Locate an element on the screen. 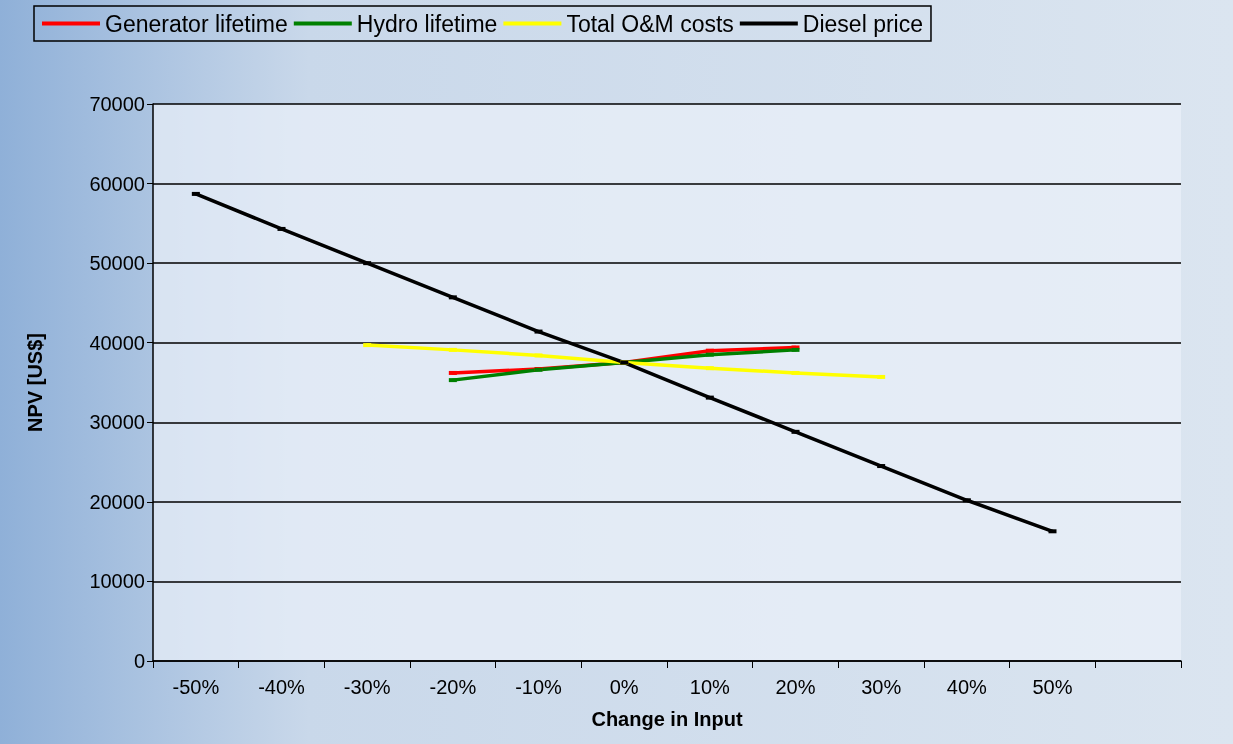 The image size is (1233, 744). x-tick-label: 40% is located at coordinates (967, 687).